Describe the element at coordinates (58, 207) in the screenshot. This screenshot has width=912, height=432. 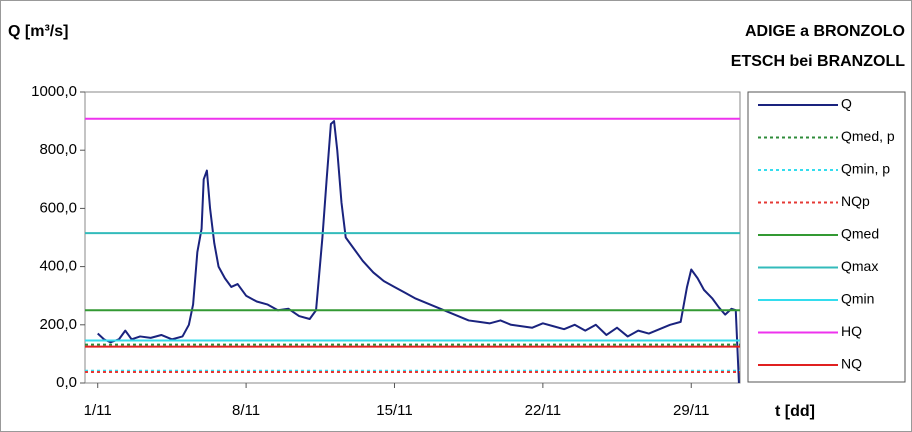
I see `y-tick-label: 600,0` at that location.